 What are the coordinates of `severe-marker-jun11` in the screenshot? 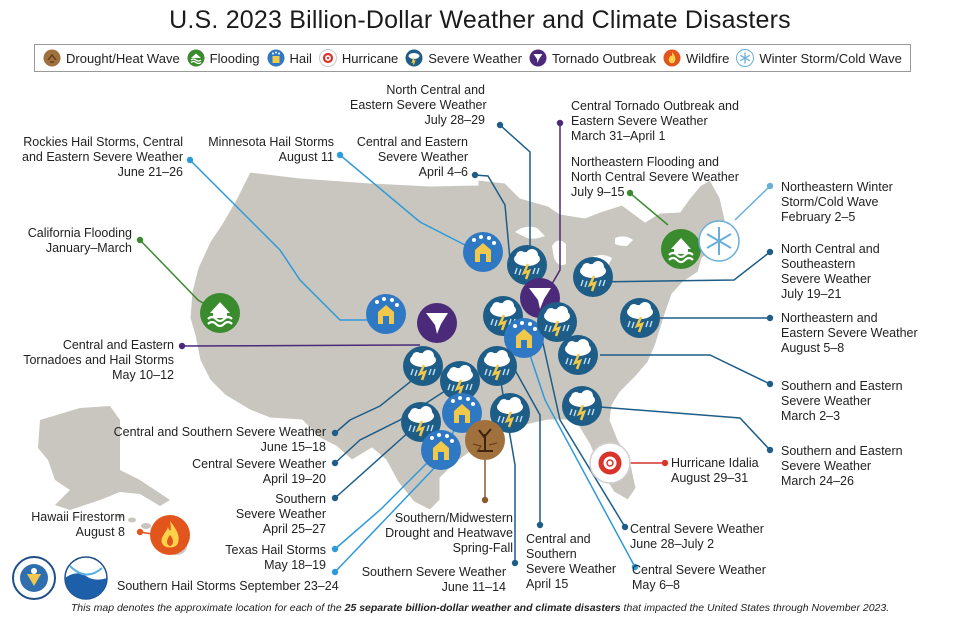 It's located at (510, 413).